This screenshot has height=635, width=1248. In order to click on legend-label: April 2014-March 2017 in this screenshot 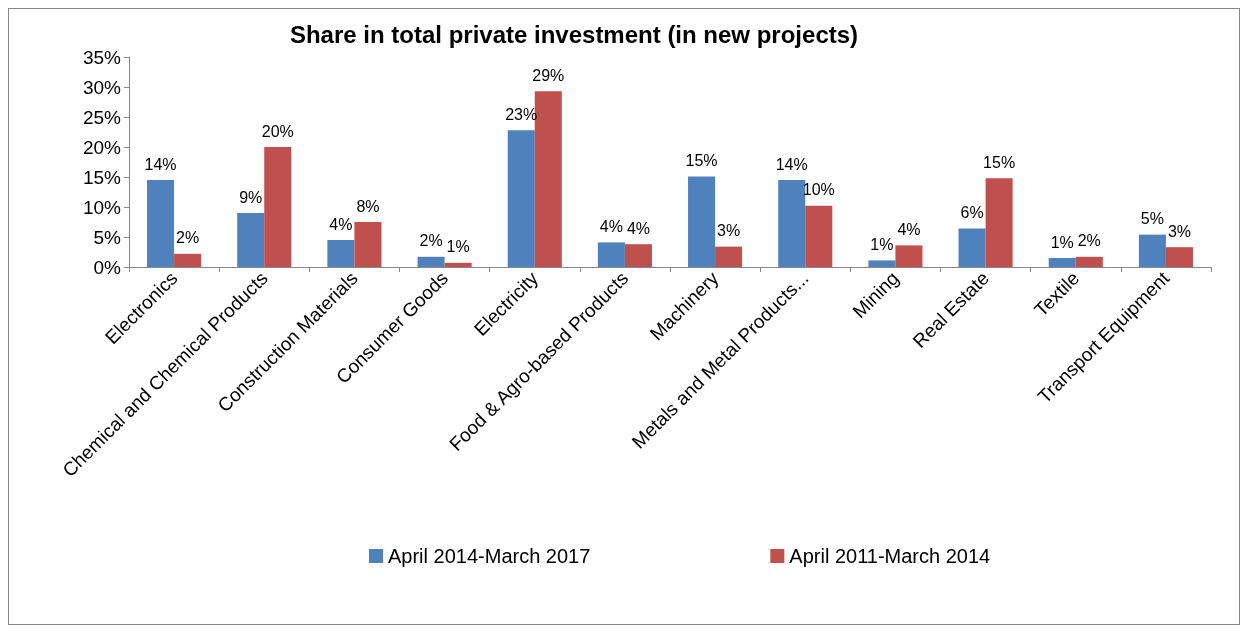, I will do `click(489, 556)`.